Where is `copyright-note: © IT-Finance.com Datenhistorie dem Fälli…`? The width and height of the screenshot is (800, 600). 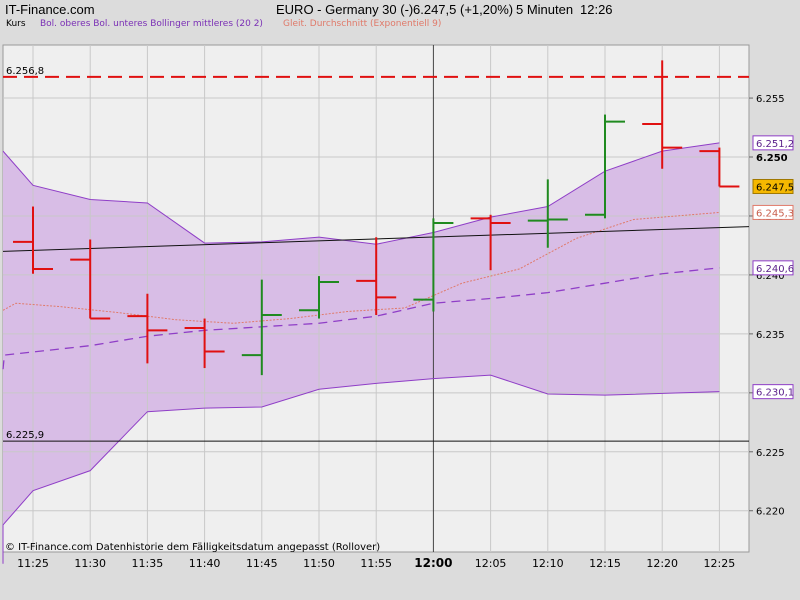 copyright-note: © IT-Finance.com Datenhistorie dem Fälli… is located at coordinates (192, 547).